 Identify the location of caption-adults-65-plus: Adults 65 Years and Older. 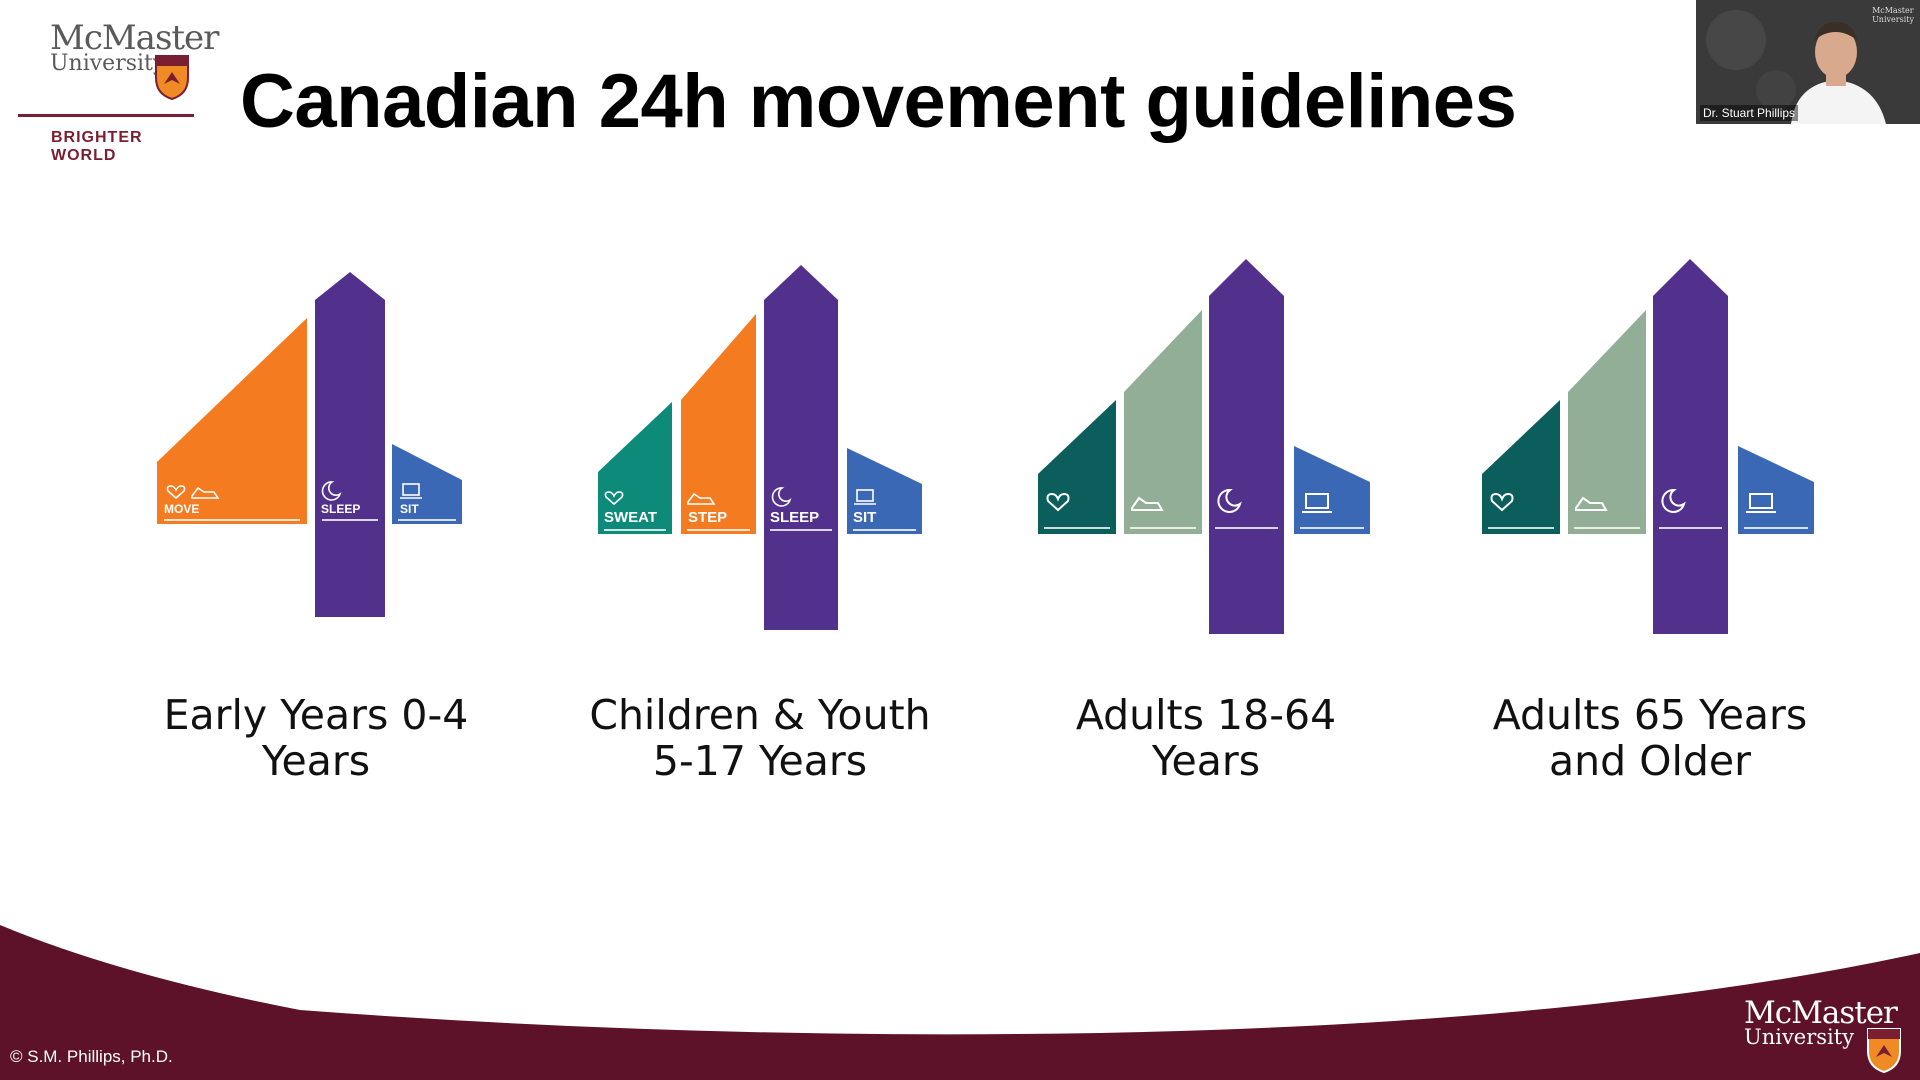
(1650, 738).